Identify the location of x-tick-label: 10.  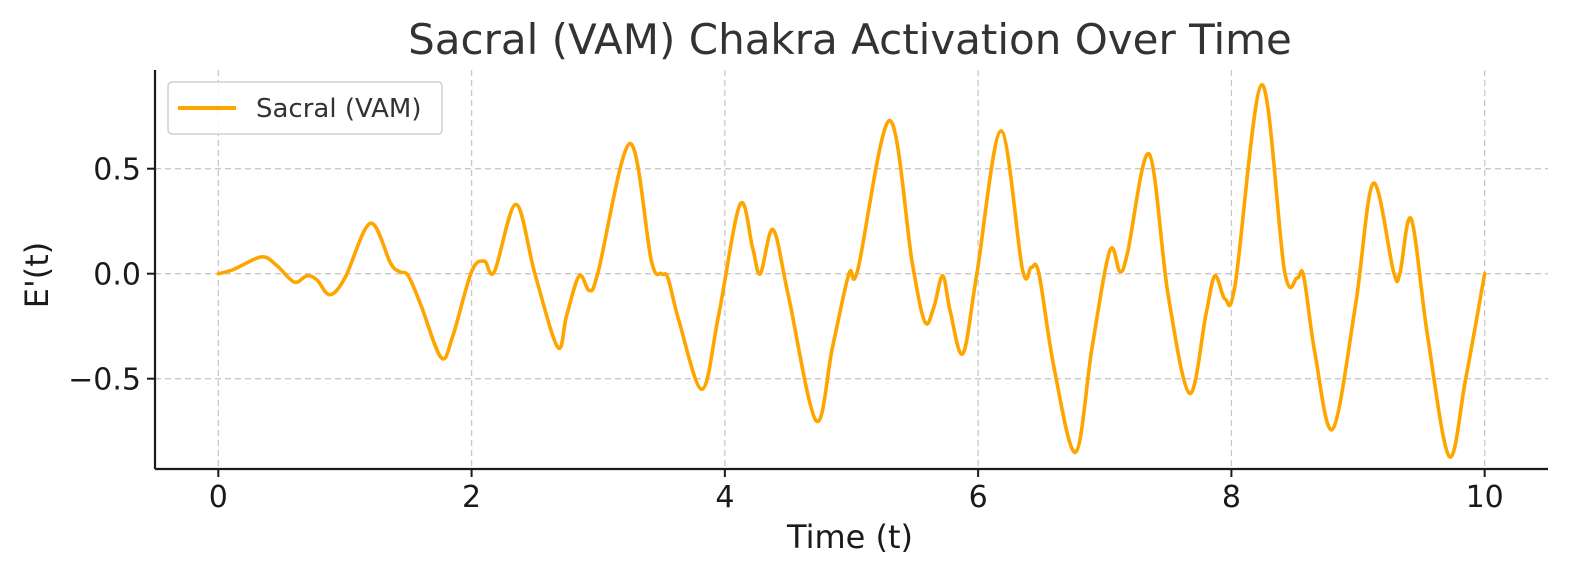
(1485, 497).